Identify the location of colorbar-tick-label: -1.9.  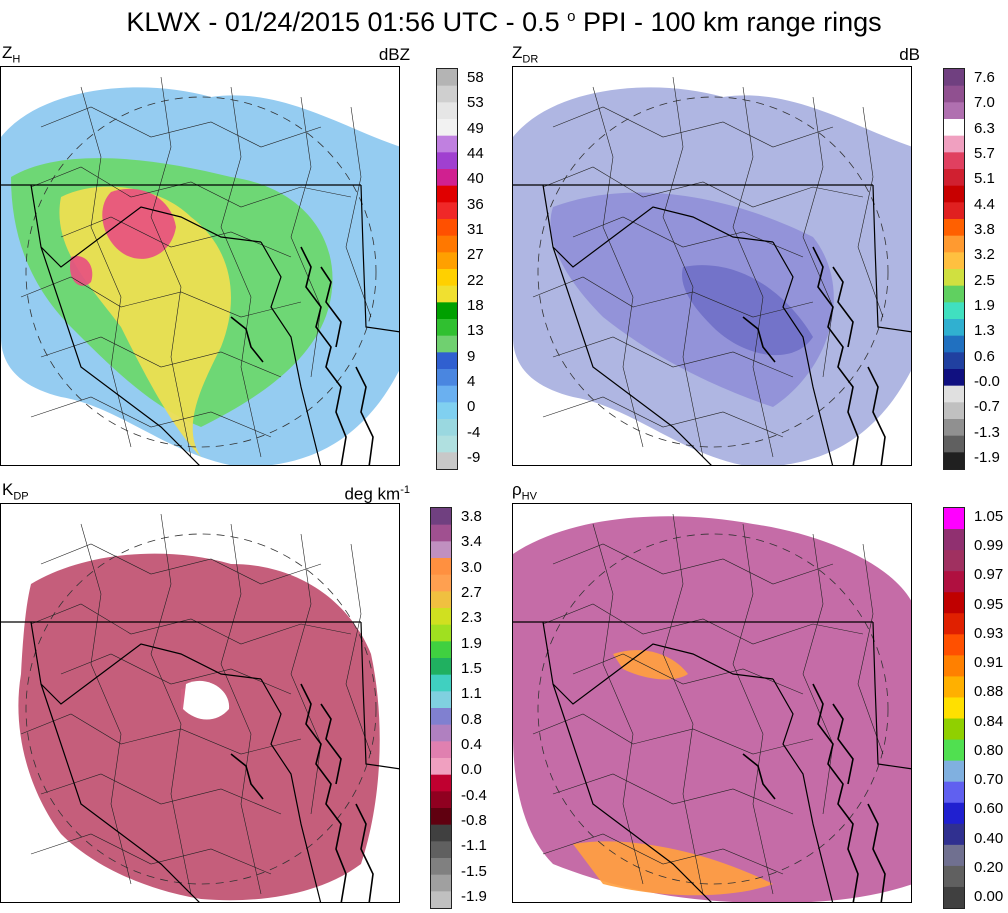
(987, 457).